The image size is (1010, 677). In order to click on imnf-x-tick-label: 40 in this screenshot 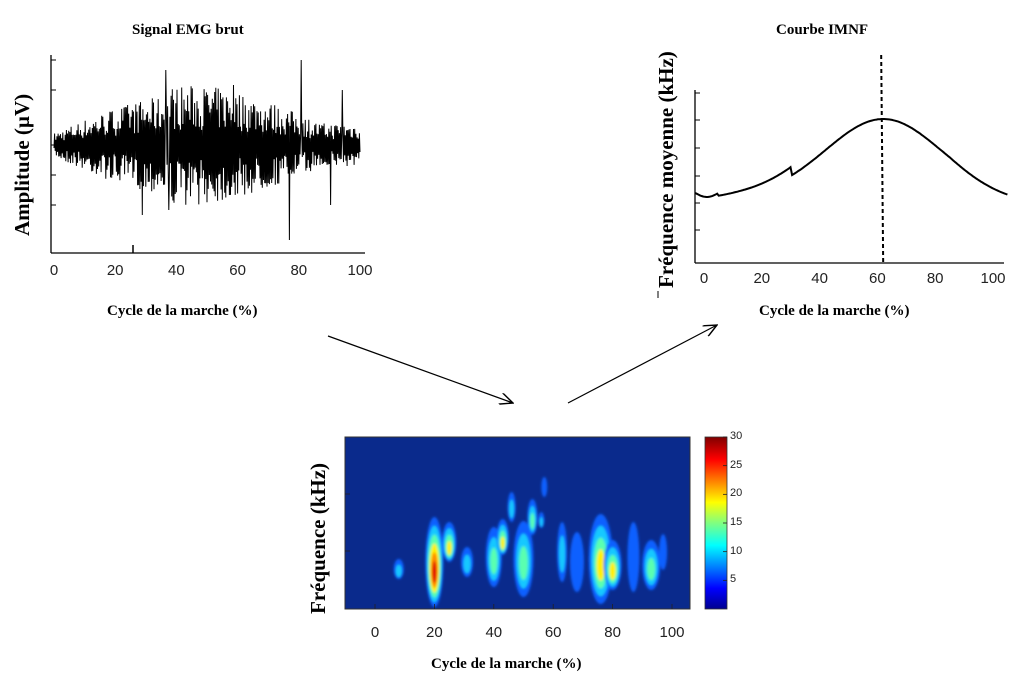, I will do `click(819, 278)`.